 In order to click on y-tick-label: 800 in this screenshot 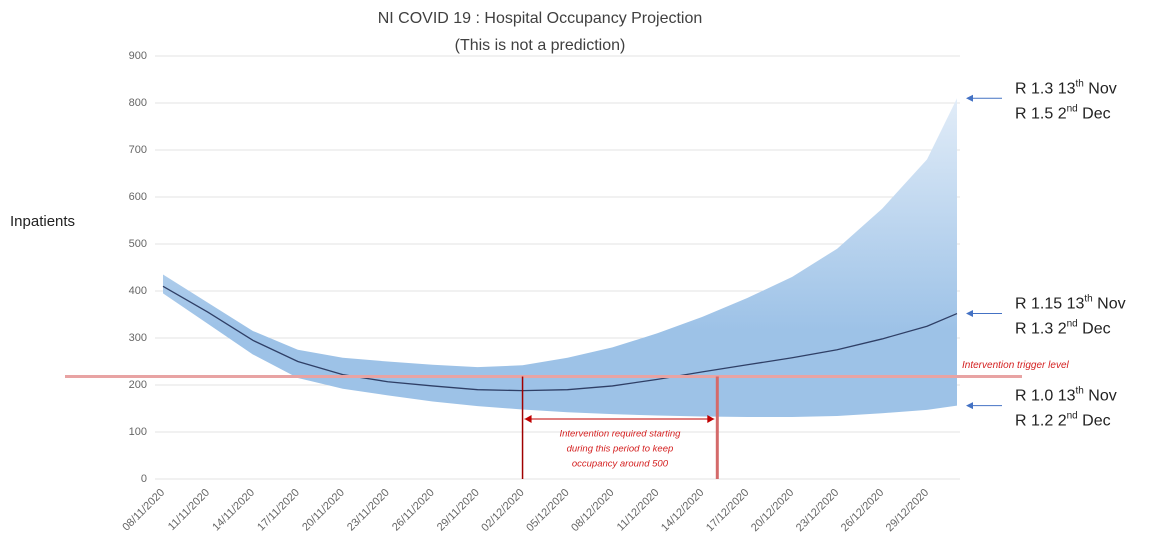, I will do `click(138, 103)`.